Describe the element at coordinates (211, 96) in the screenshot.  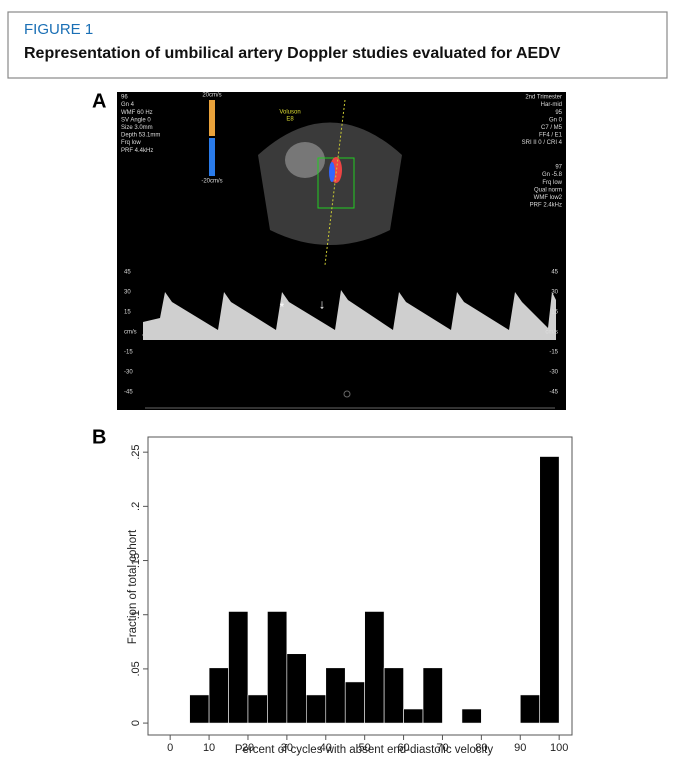
I see `overlay-text: 20cm/s` at that location.